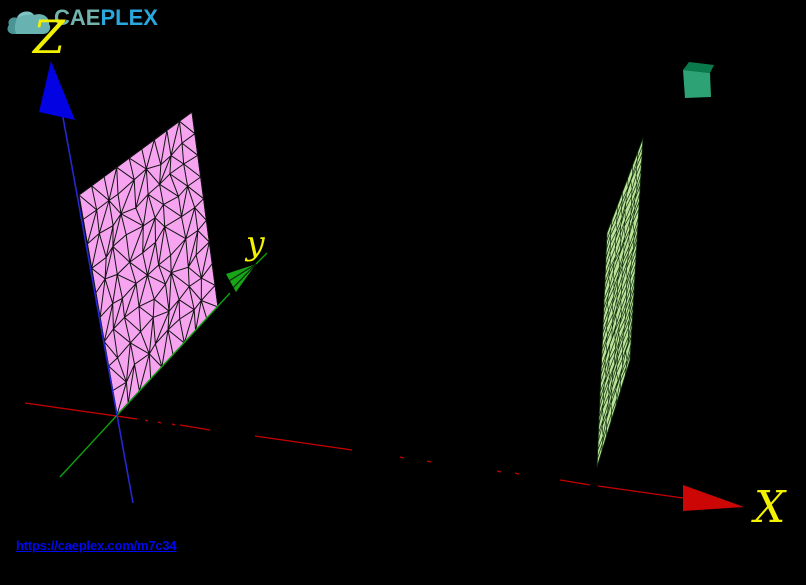 This screenshot has height=585, width=806. What do you see at coordinates (97, 307) in the screenshot?
I see `z-axis-line` at bounding box center [97, 307].